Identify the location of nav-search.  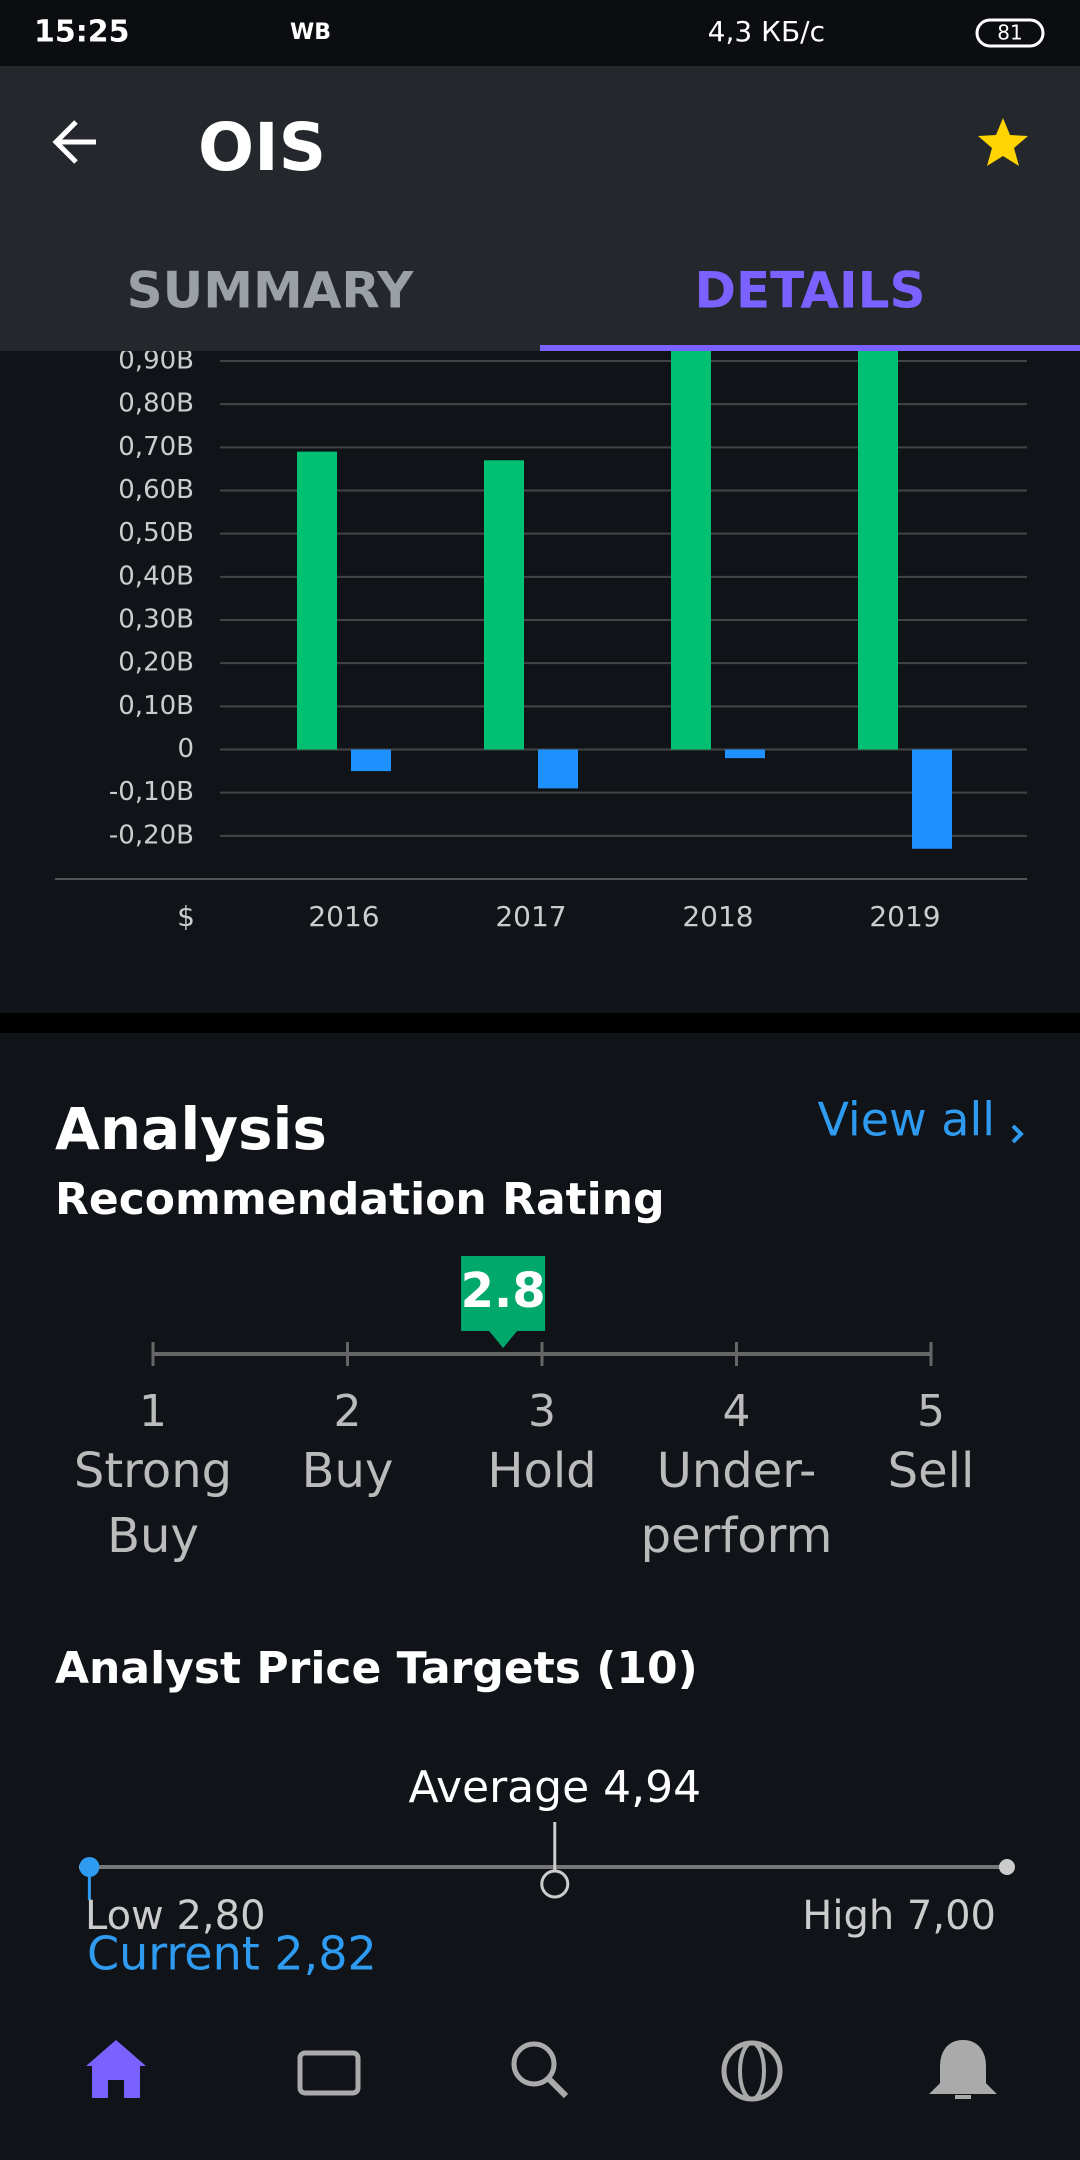
(534, 2064).